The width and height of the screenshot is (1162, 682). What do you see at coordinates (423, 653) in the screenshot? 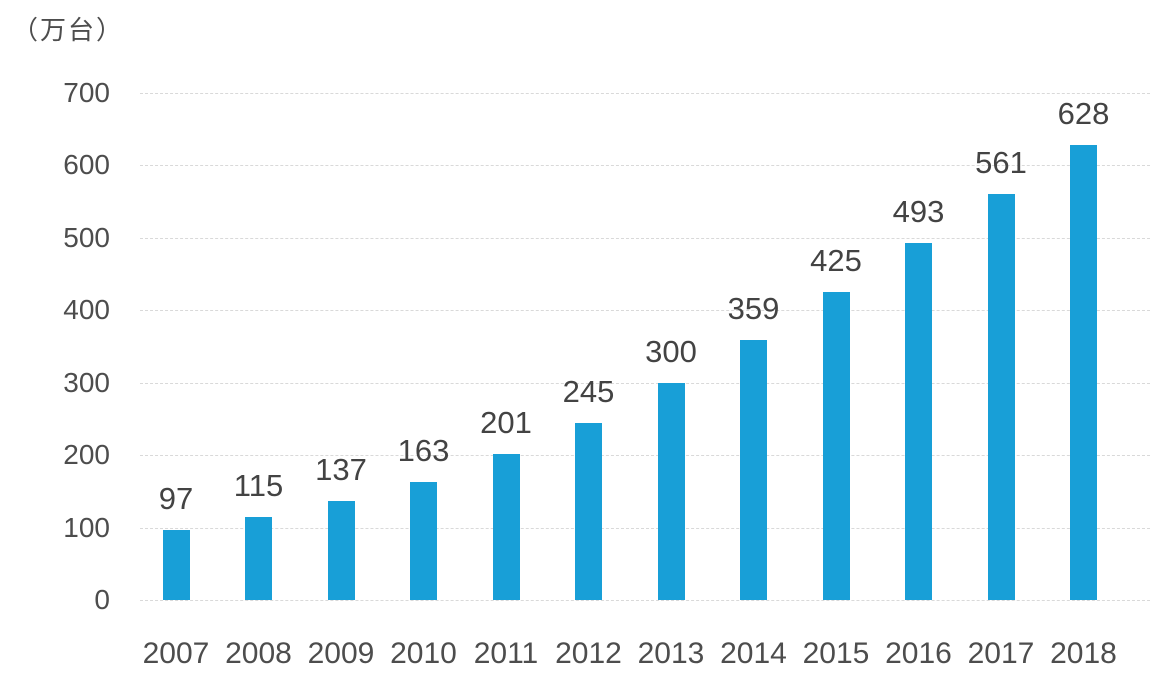
I see `x-tick-label: 2010` at bounding box center [423, 653].